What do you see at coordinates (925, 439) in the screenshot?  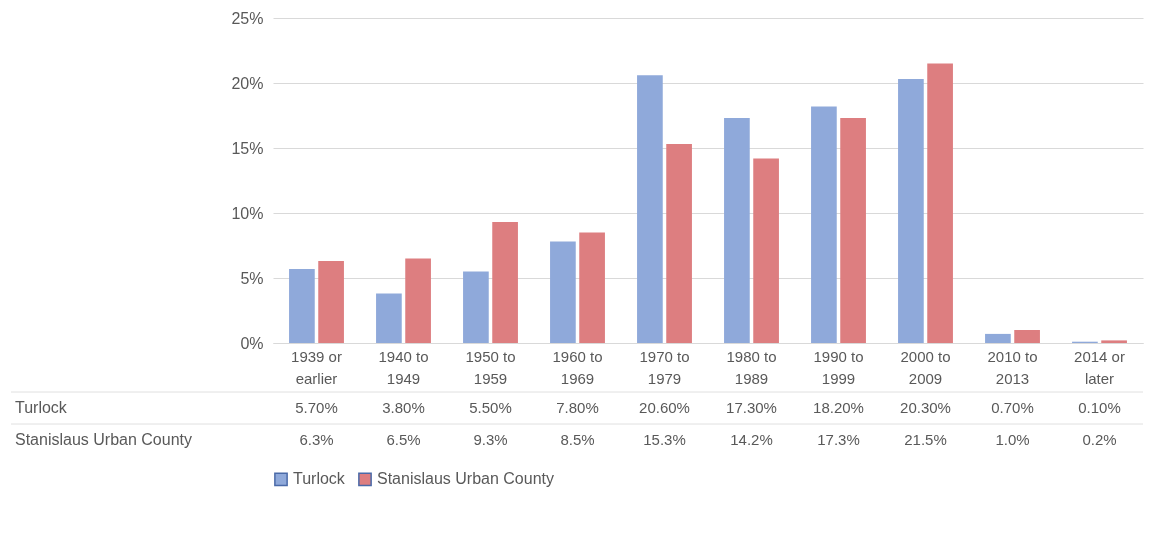 I see `data-label: 21.5%` at bounding box center [925, 439].